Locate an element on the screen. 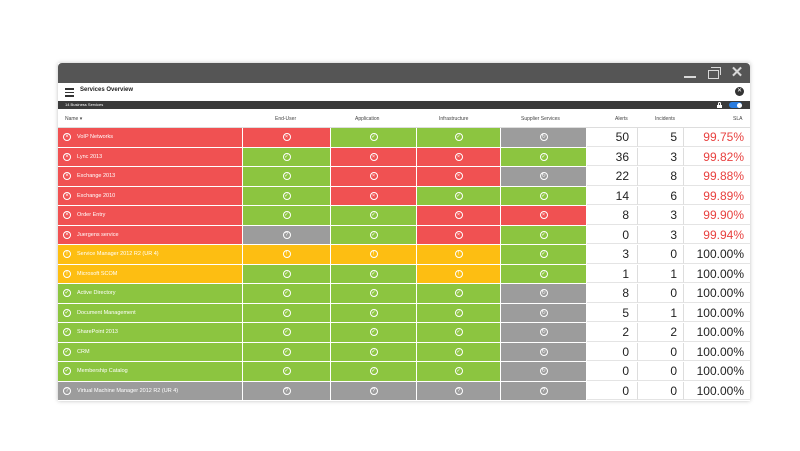 This screenshot has width=800, height=451. table-row: × Juergens service? ✓ × ✓ 0 3 99.94% is located at coordinates (404, 235).